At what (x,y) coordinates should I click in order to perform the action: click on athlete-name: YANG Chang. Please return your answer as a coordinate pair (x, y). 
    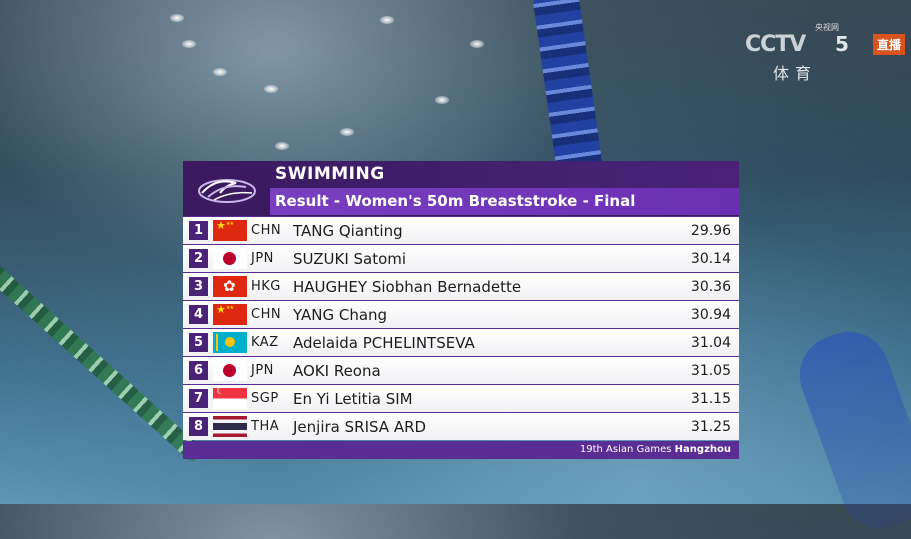
    Looking at the image, I should click on (340, 314).